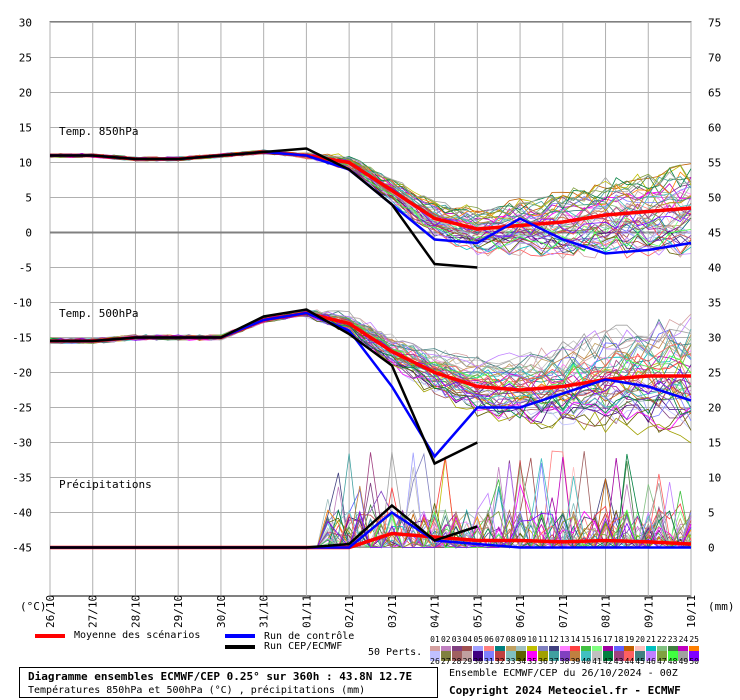 This screenshot has height=700, width=740. What do you see at coordinates (105, 484) in the screenshot?
I see `panel-label-precip: Précipitations` at bounding box center [105, 484].